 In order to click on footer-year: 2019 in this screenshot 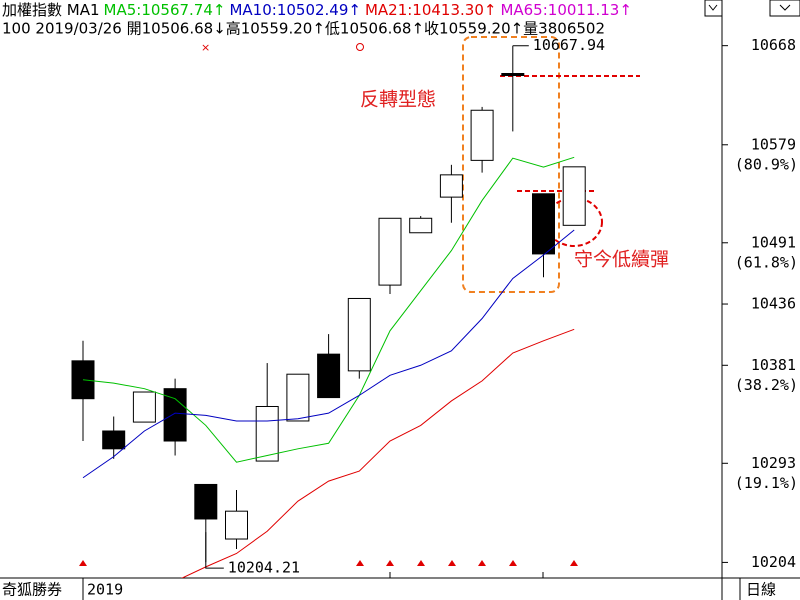, I will do `click(105, 590)`.